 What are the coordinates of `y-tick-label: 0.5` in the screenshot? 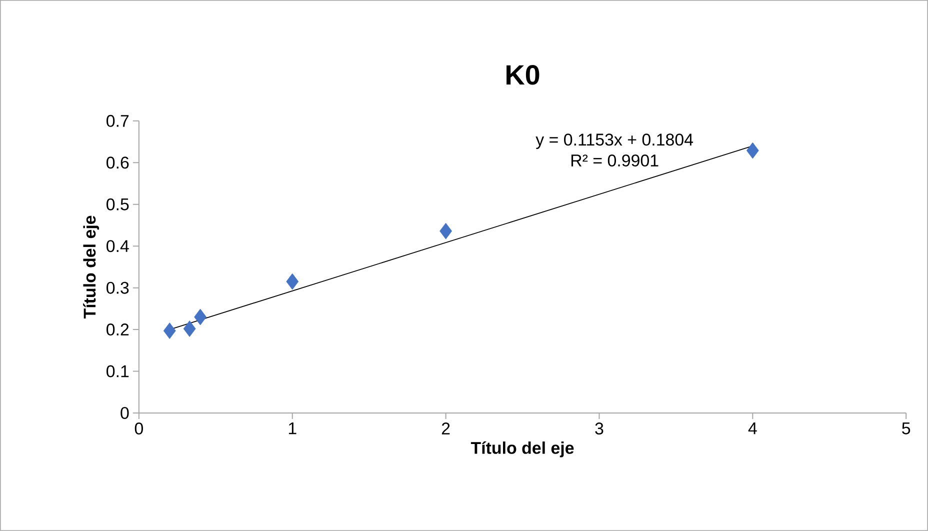 It's located at (117, 204).